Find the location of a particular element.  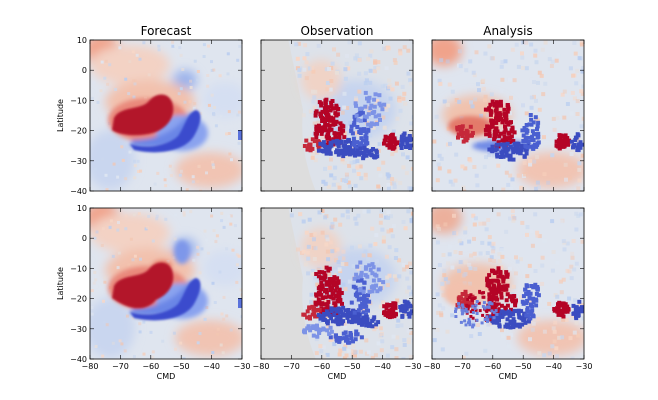

heatmap-analysis-row1 is located at coordinates (508, 115).